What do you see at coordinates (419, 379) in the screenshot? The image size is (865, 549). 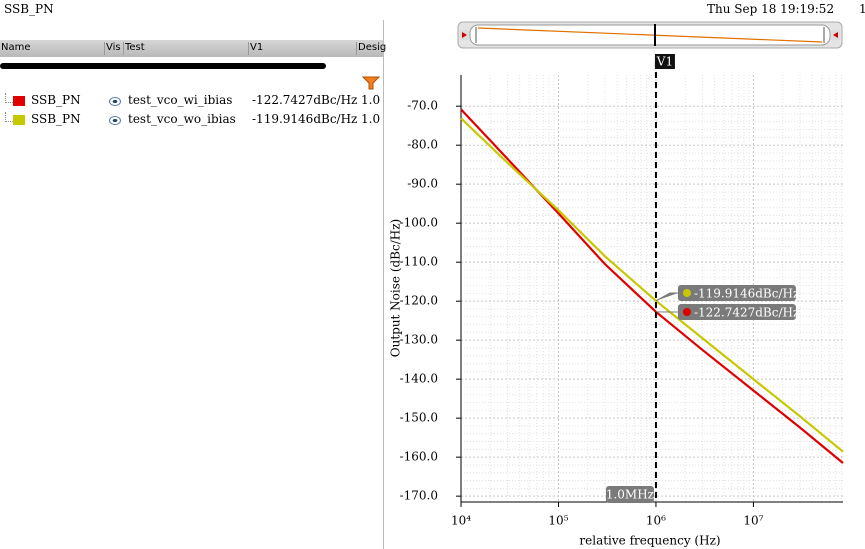 I see `y-tick-label: -140.0` at bounding box center [419, 379].